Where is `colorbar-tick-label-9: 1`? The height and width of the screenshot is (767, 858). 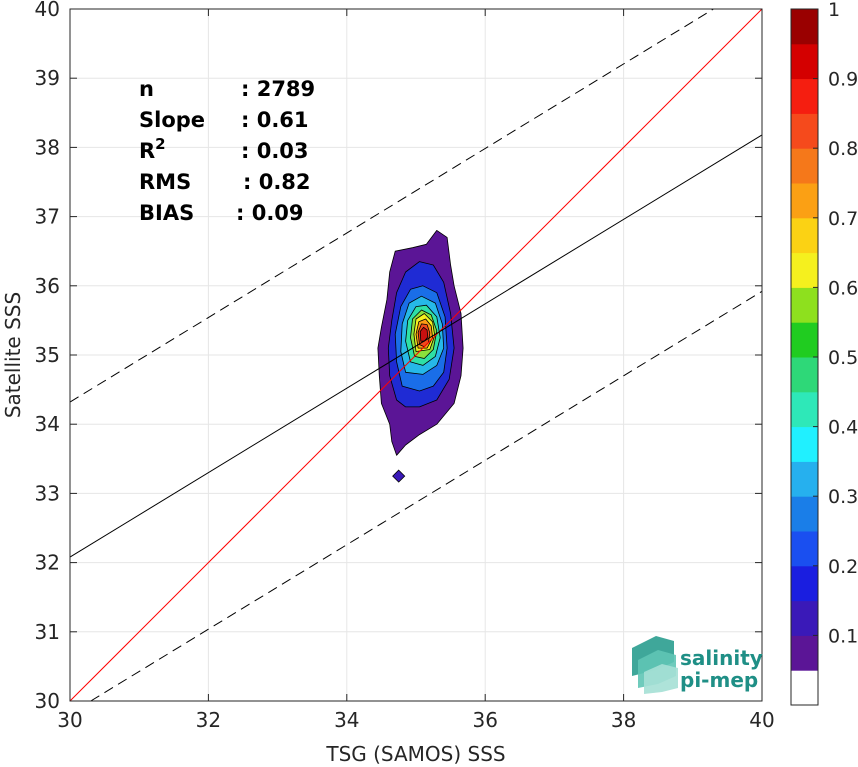
colorbar-tick-label-9: 1 is located at coordinates (834, 10).